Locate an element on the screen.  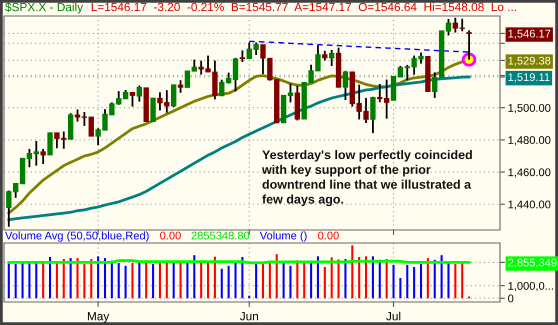
y-tick-label: 1,519.11 is located at coordinates (529, 77).